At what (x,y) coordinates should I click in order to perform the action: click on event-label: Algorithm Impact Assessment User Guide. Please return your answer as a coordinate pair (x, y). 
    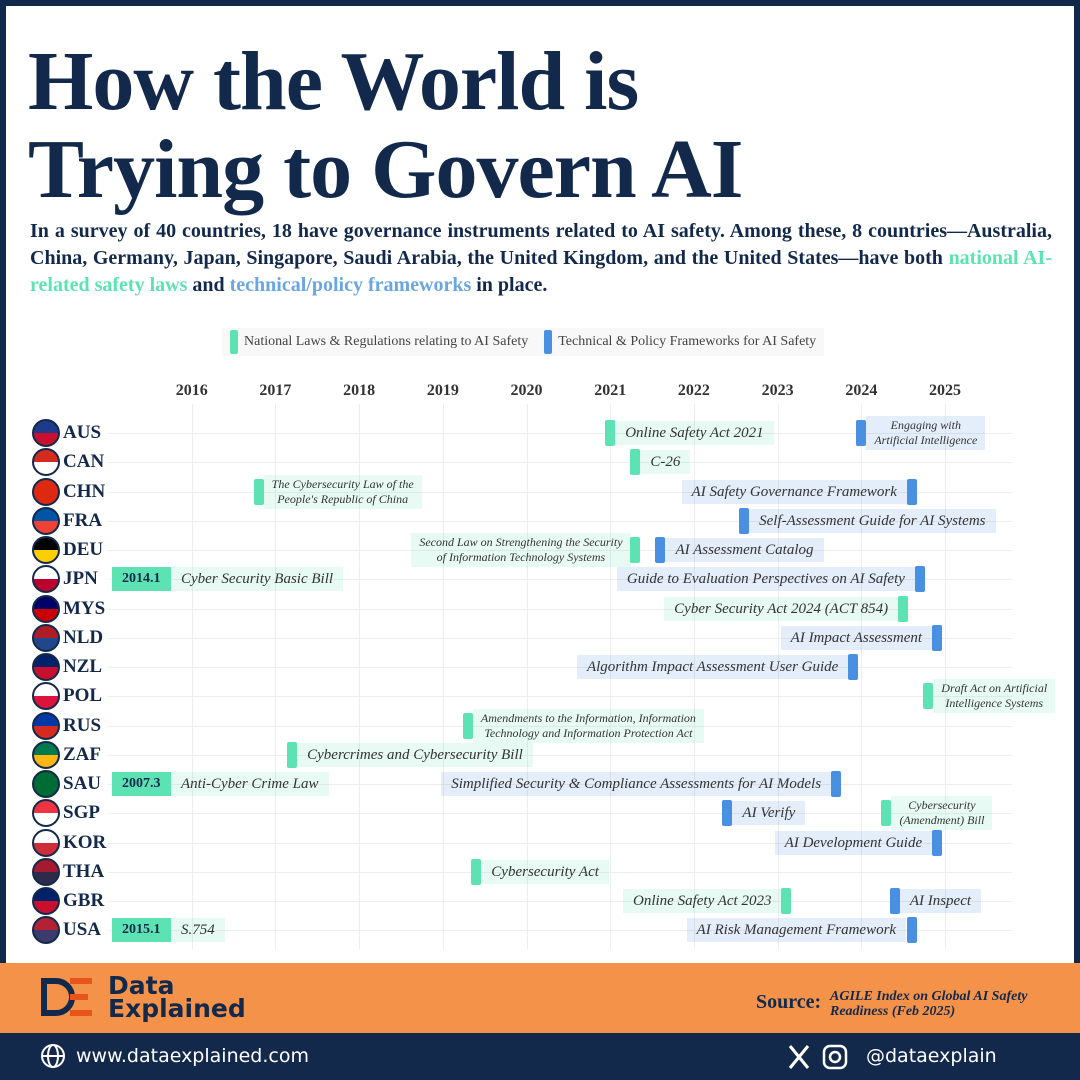
    Looking at the image, I should click on (712, 667).